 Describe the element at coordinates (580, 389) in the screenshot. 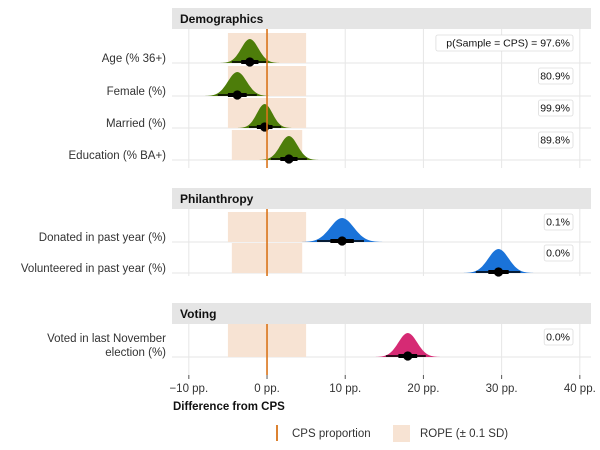

I see `x-tick-label: 40 pp.` at that location.